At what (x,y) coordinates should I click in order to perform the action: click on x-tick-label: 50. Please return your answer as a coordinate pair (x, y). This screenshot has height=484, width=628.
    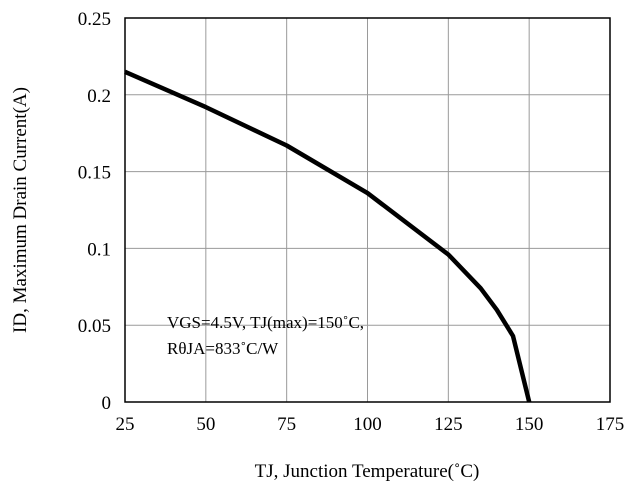
    Looking at the image, I should click on (205, 424).